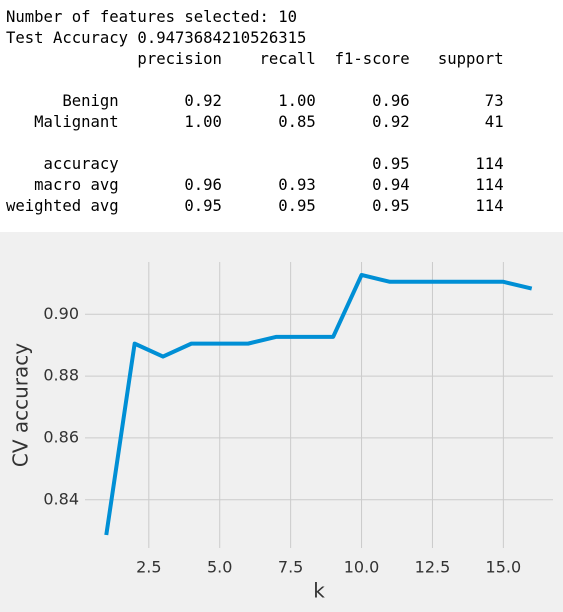 This screenshot has width=563, height=612. I want to click on x-tick-label: 15.0, so click(504, 567).